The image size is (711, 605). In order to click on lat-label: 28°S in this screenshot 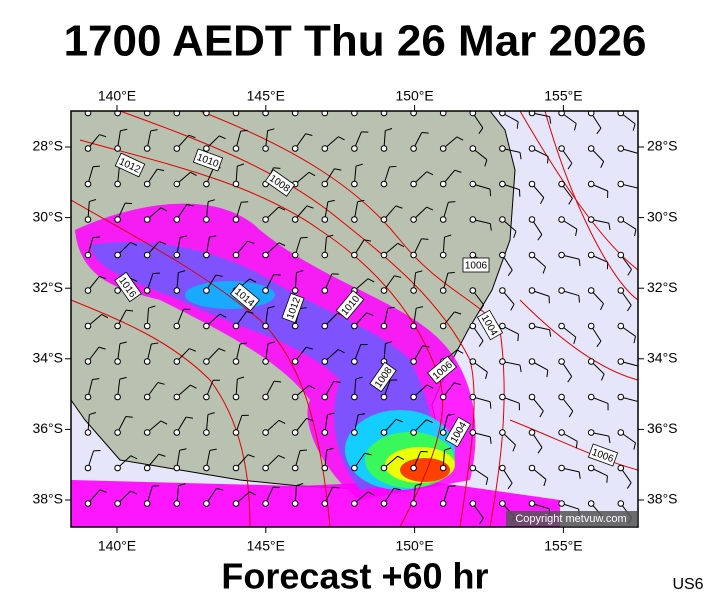, I will do `click(47, 146)`.